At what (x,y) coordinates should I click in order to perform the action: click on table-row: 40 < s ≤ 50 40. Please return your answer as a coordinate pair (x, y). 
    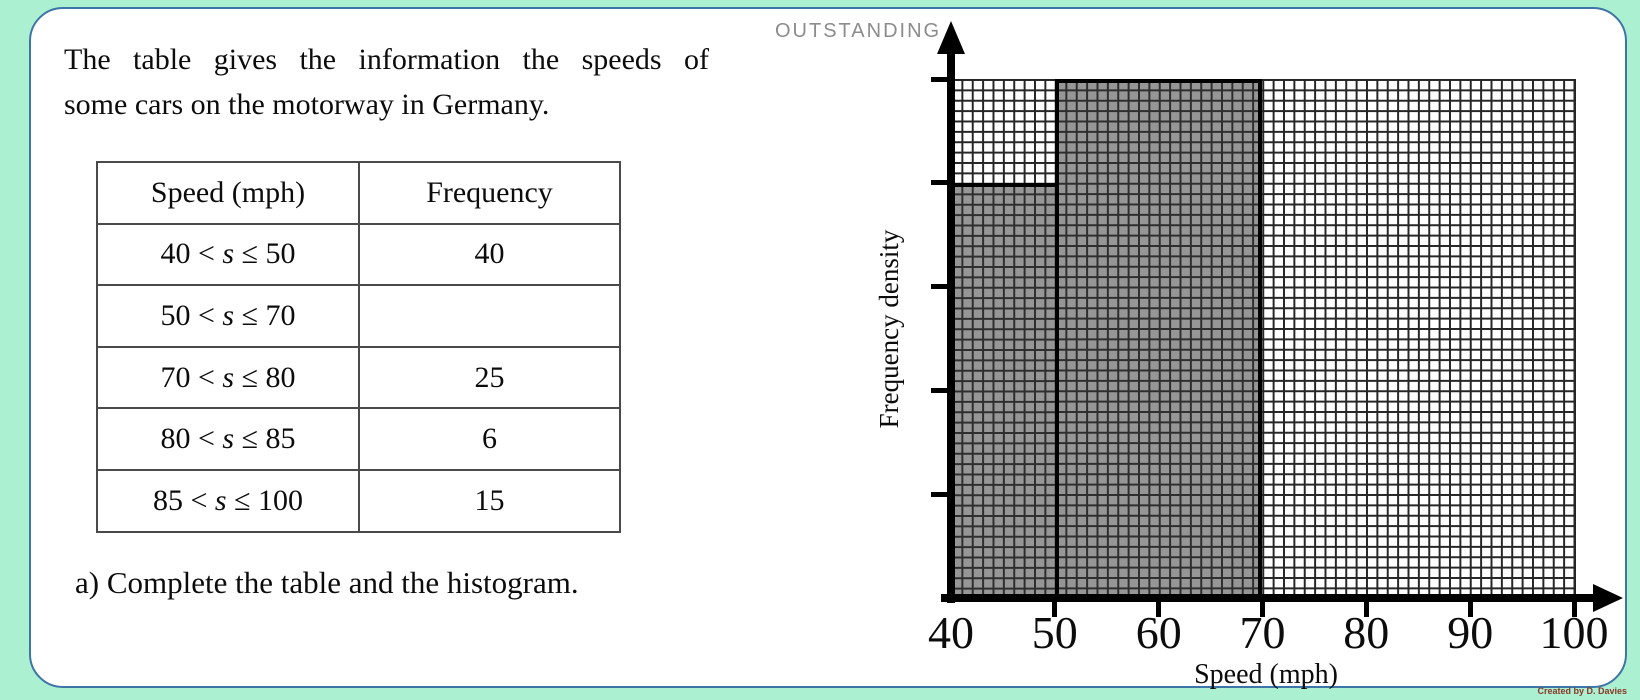
    Looking at the image, I should click on (358, 254).